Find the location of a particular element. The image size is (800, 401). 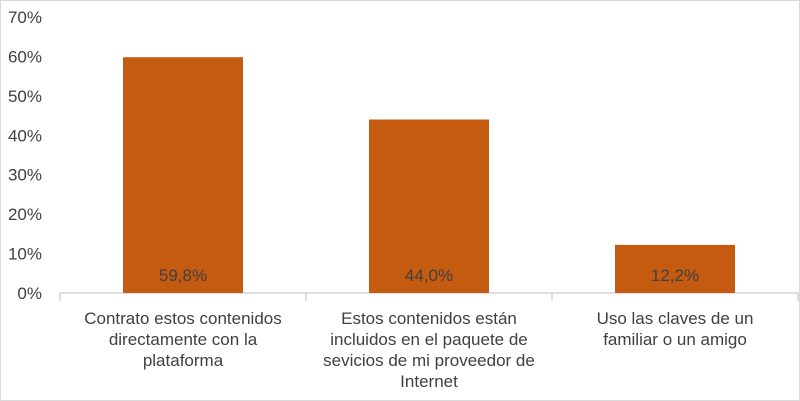

x-tick-label-line: Uso las claves de un is located at coordinates (675, 318).